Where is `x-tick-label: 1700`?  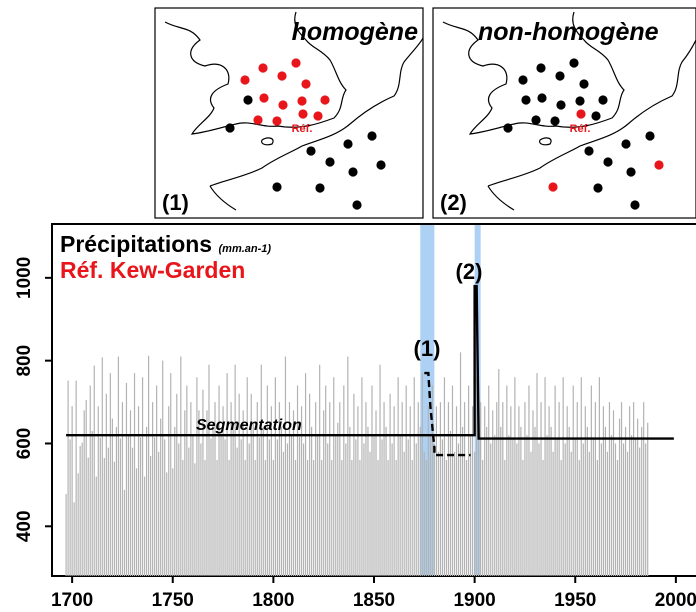
x-tick-label: 1700 is located at coordinates (72, 600).